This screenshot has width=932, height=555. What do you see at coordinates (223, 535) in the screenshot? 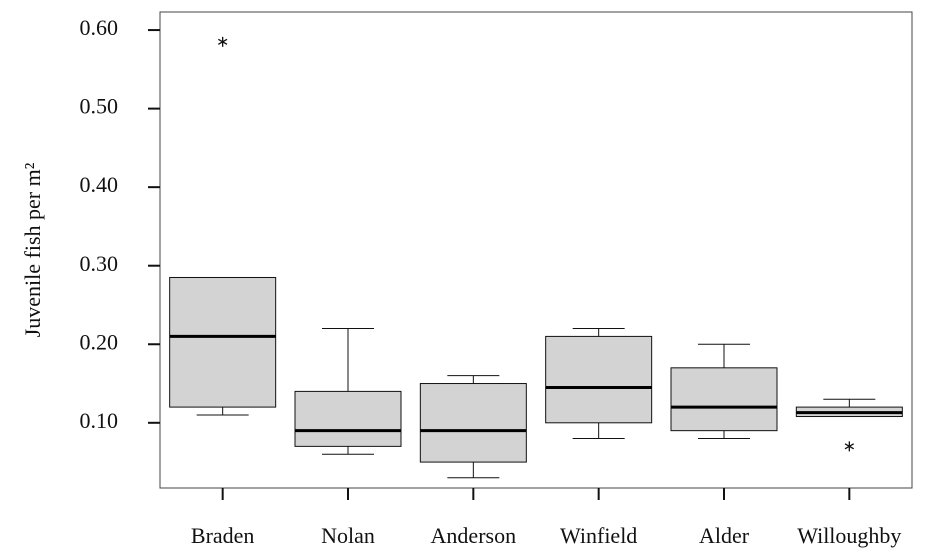
I see `x-tick-label: Braden` at bounding box center [223, 535].